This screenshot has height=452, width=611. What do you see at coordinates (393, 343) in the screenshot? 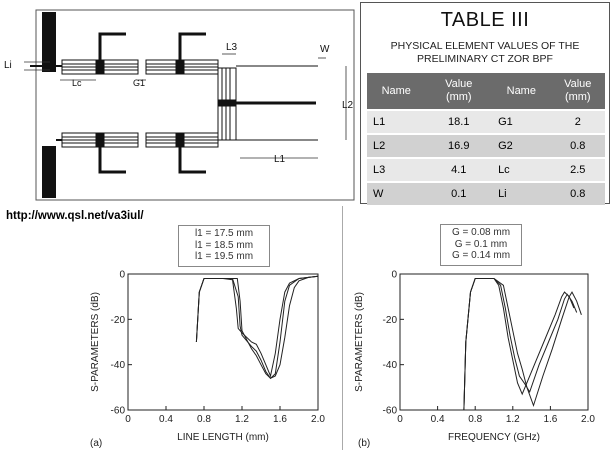
I see `chart-b-y-ticks: 0 -20 -40 -60` at bounding box center [393, 343].